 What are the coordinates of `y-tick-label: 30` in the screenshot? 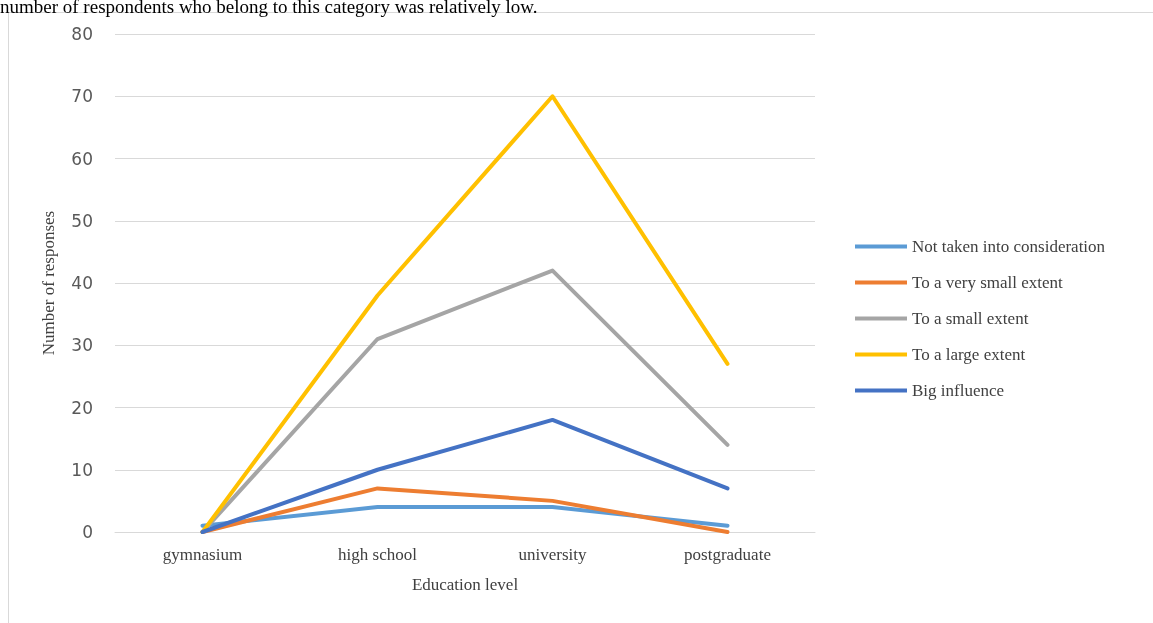 It's located at (82, 345).